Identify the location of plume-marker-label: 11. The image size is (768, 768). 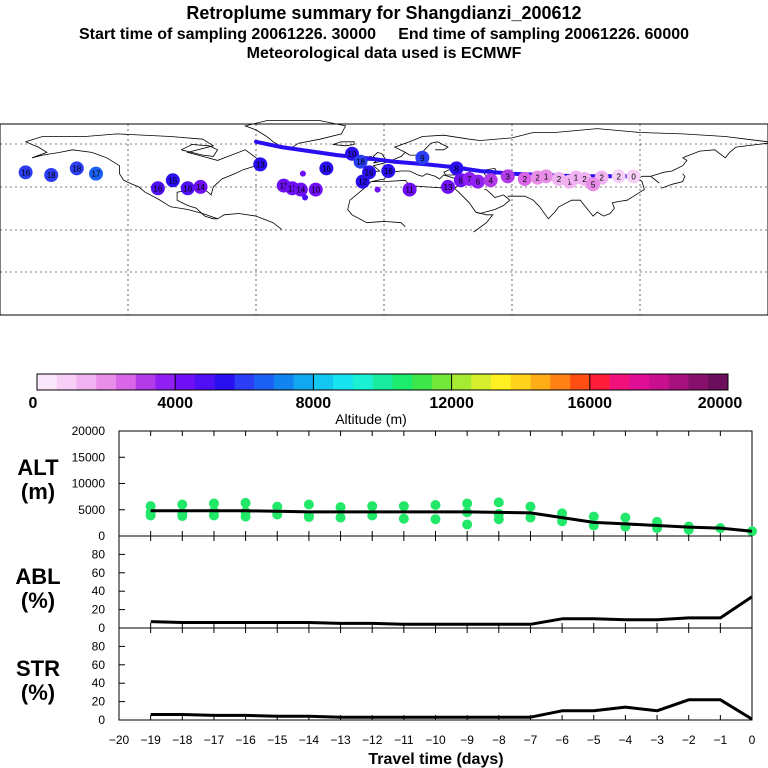
(284, 186).